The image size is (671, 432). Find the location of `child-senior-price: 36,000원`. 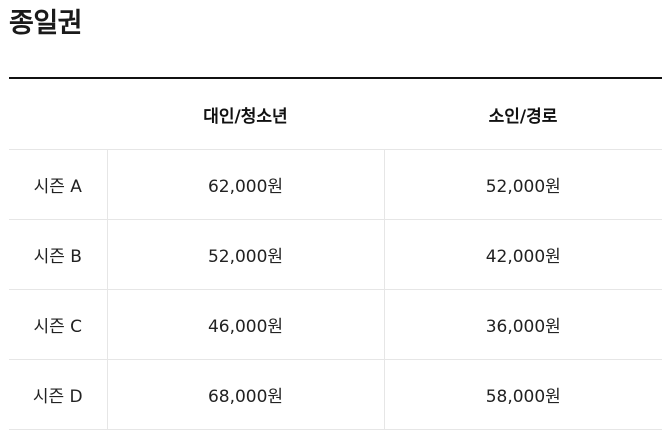

child-senior-price: 36,000원 is located at coordinates (522, 324).